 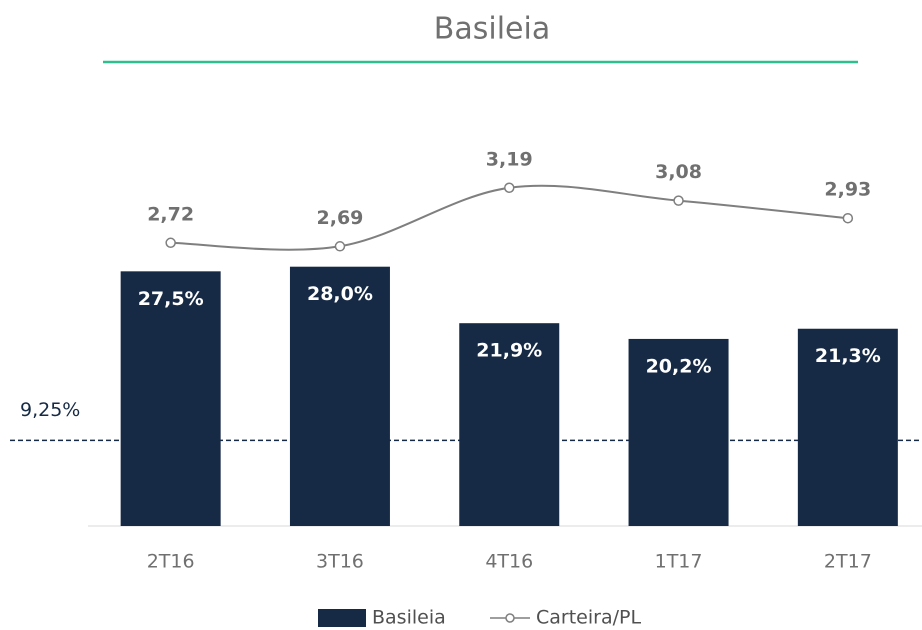 What do you see at coordinates (679, 562) in the screenshot?
I see `x-tick-label: 1T17` at bounding box center [679, 562].